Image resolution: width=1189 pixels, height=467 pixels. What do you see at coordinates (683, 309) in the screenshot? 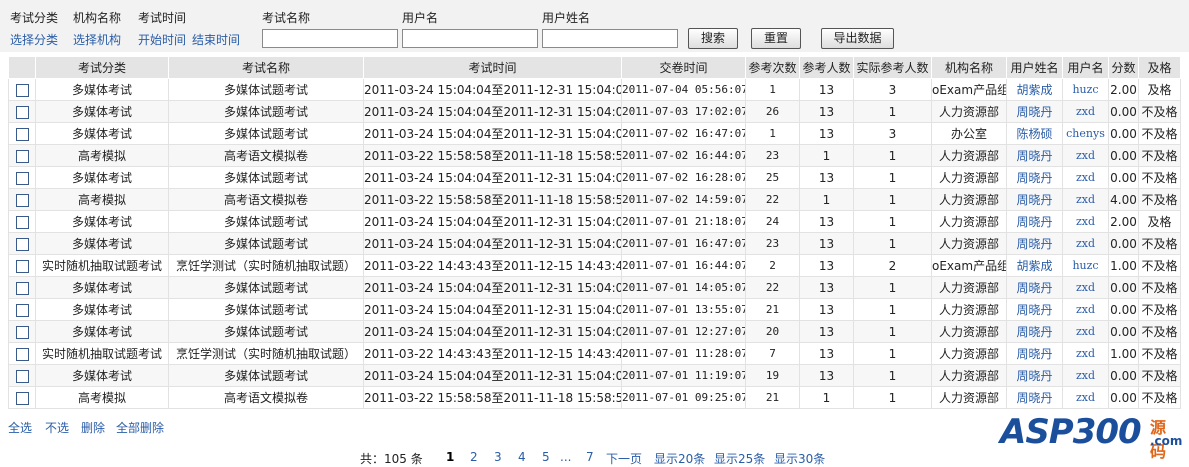
I see `table-cell: 2011-07-01 13:55:07` at bounding box center [683, 309].